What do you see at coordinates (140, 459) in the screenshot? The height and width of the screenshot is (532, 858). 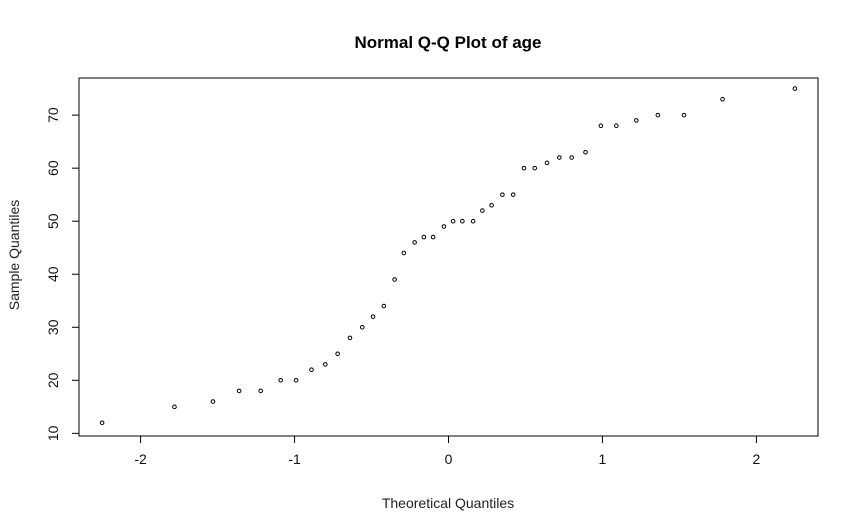 I see `x-tick-label: -2` at bounding box center [140, 459].